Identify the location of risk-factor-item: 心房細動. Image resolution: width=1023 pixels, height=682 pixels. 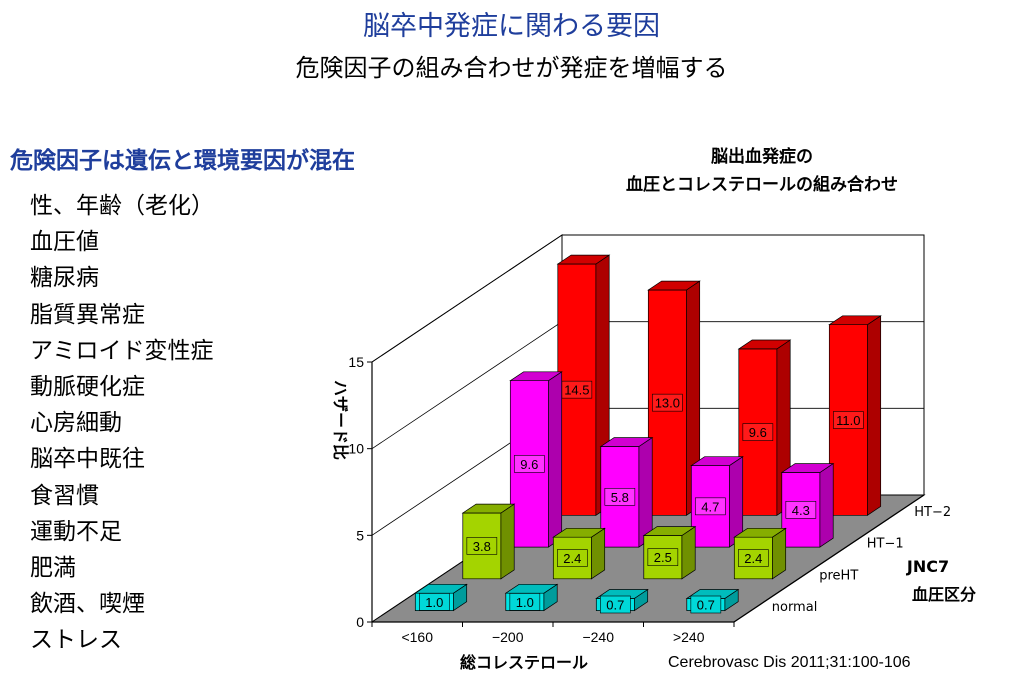
(76, 423).